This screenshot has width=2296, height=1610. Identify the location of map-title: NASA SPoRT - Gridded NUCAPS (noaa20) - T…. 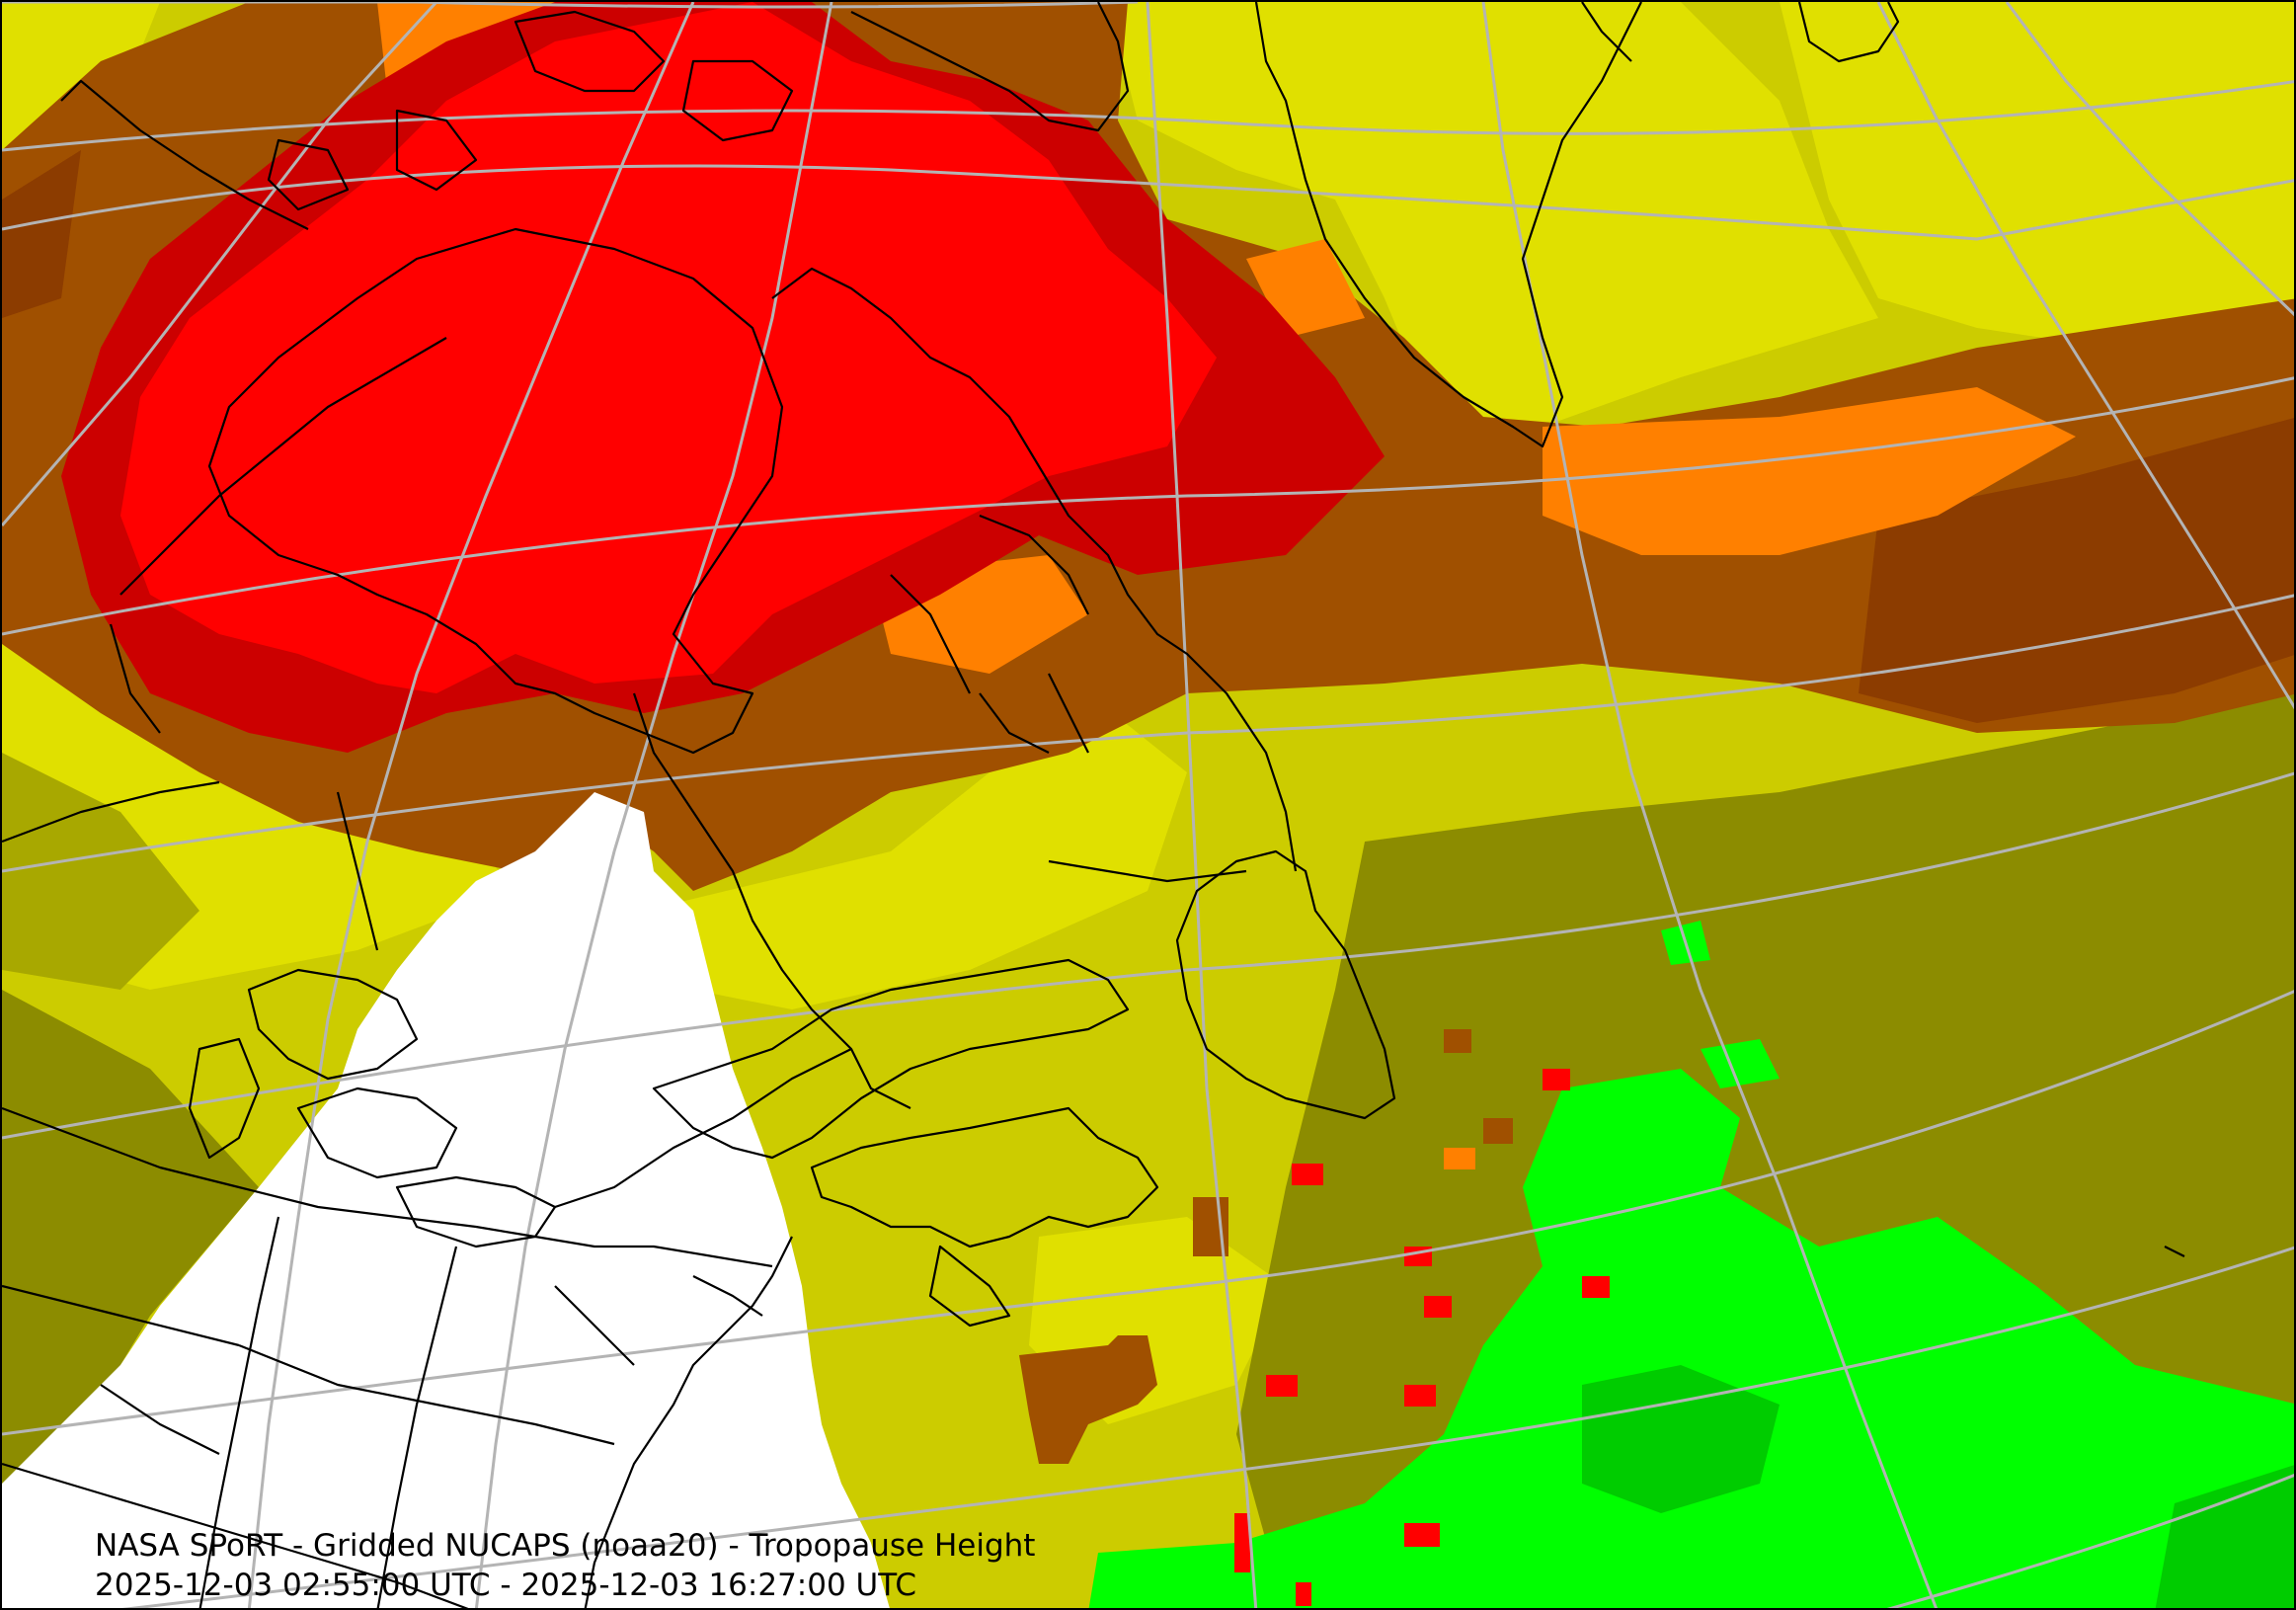
(566, 1546).